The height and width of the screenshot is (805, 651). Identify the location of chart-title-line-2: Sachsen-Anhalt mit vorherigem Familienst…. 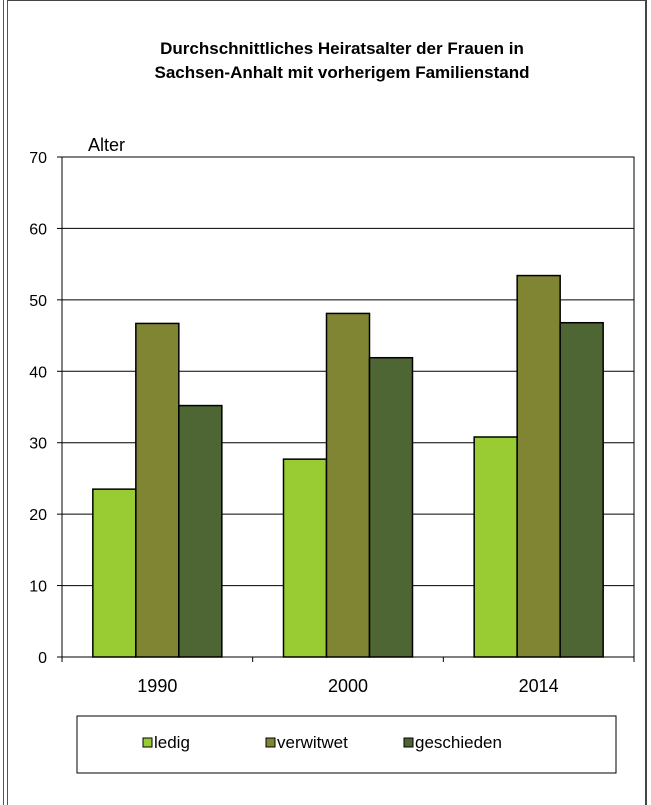
(341, 72).